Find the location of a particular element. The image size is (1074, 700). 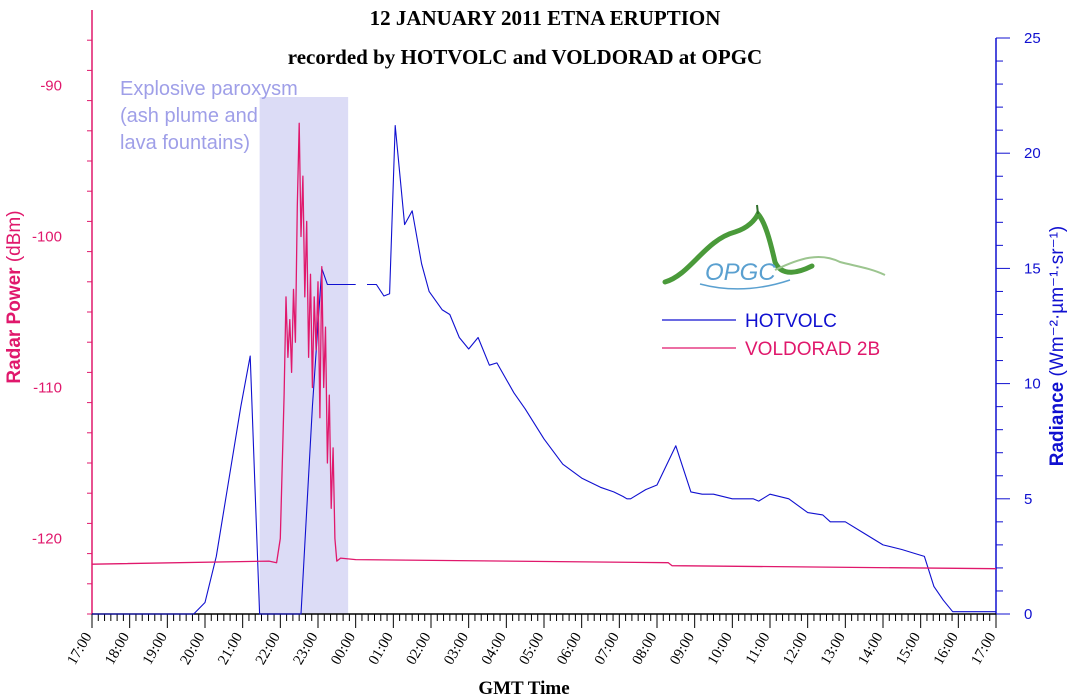

left-tick-label: -120 is located at coordinates (47, 539).